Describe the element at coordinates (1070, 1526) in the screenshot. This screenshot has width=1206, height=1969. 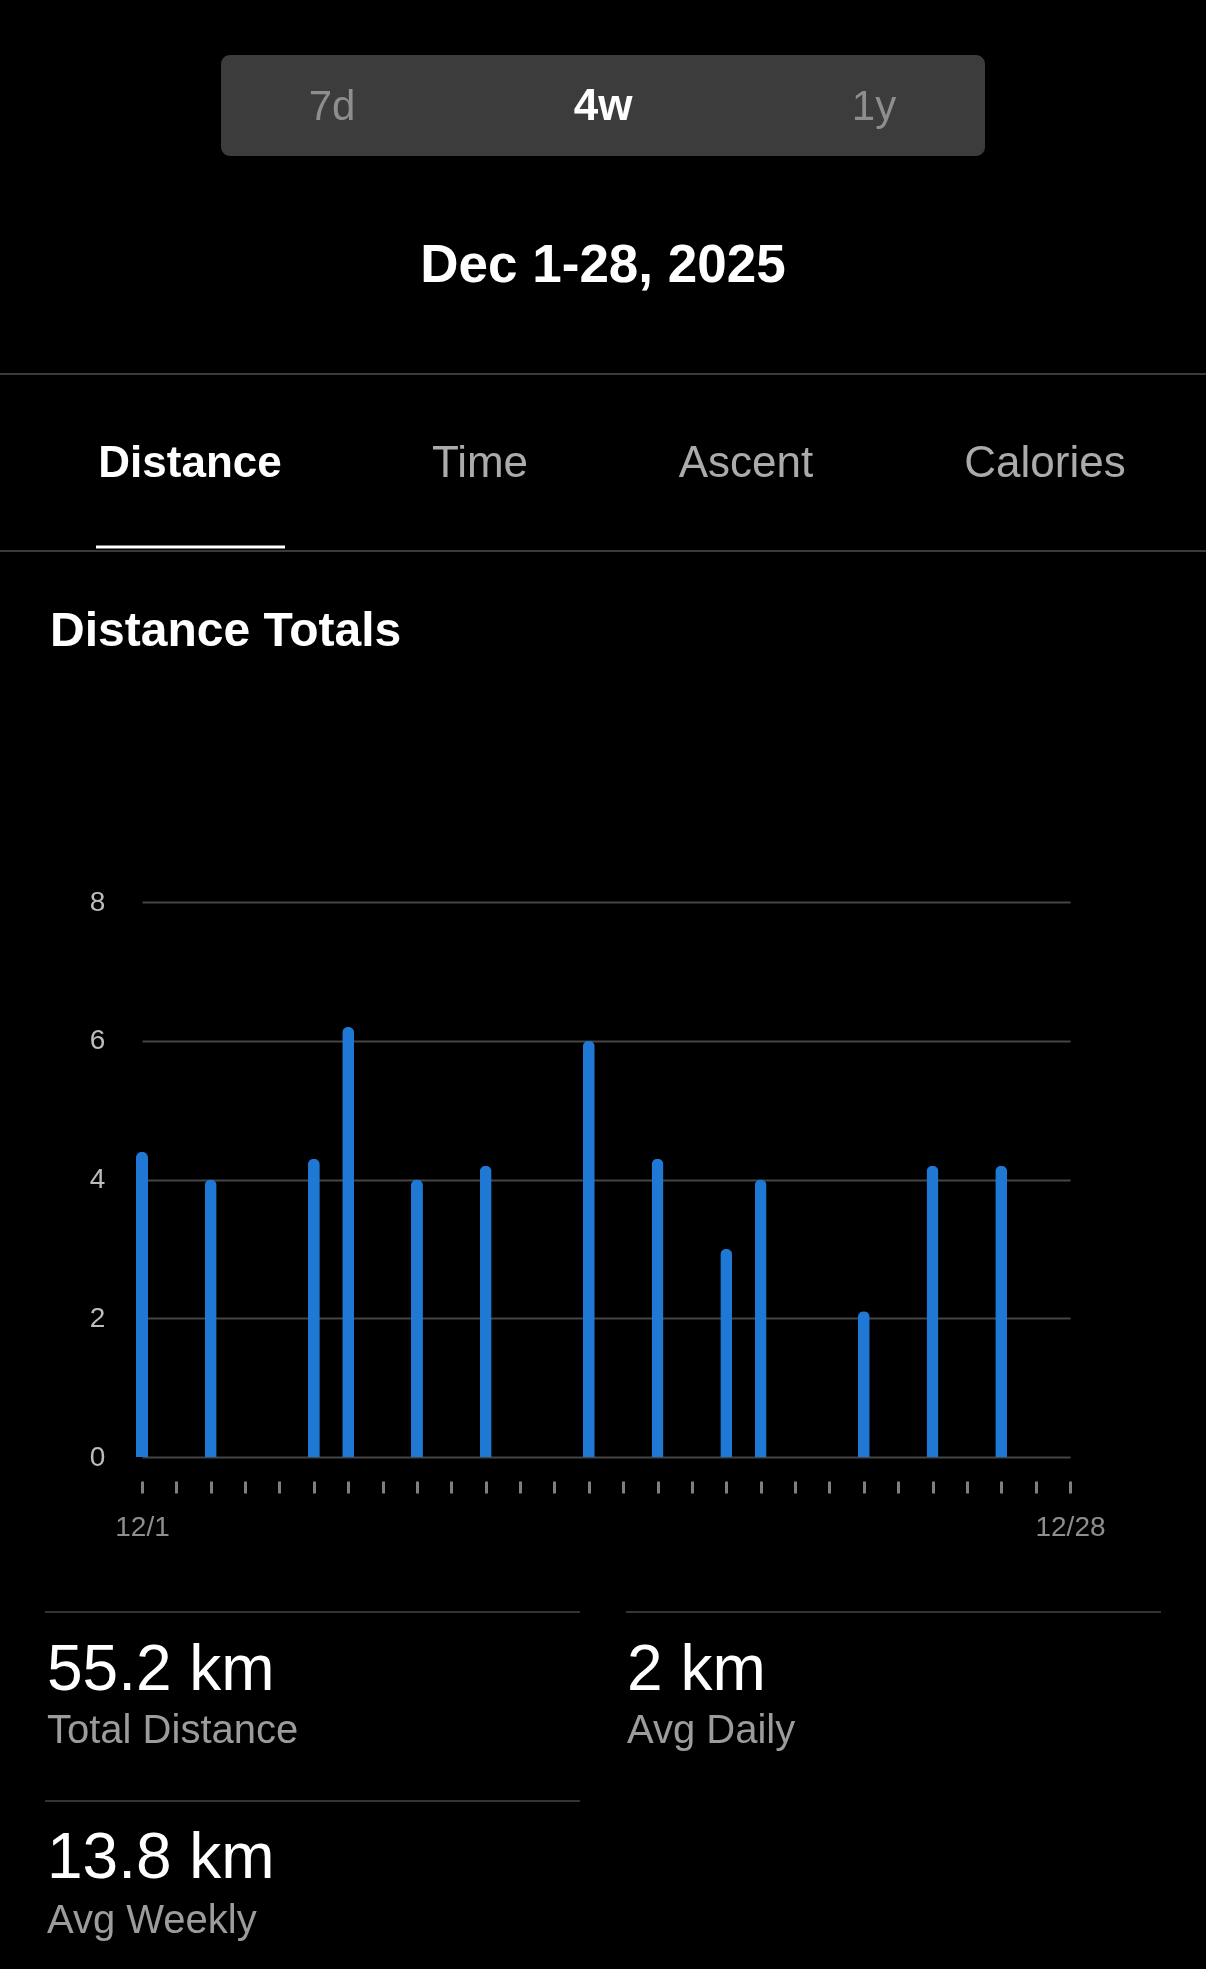
I see `x-tick-label: 12/28` at that location.